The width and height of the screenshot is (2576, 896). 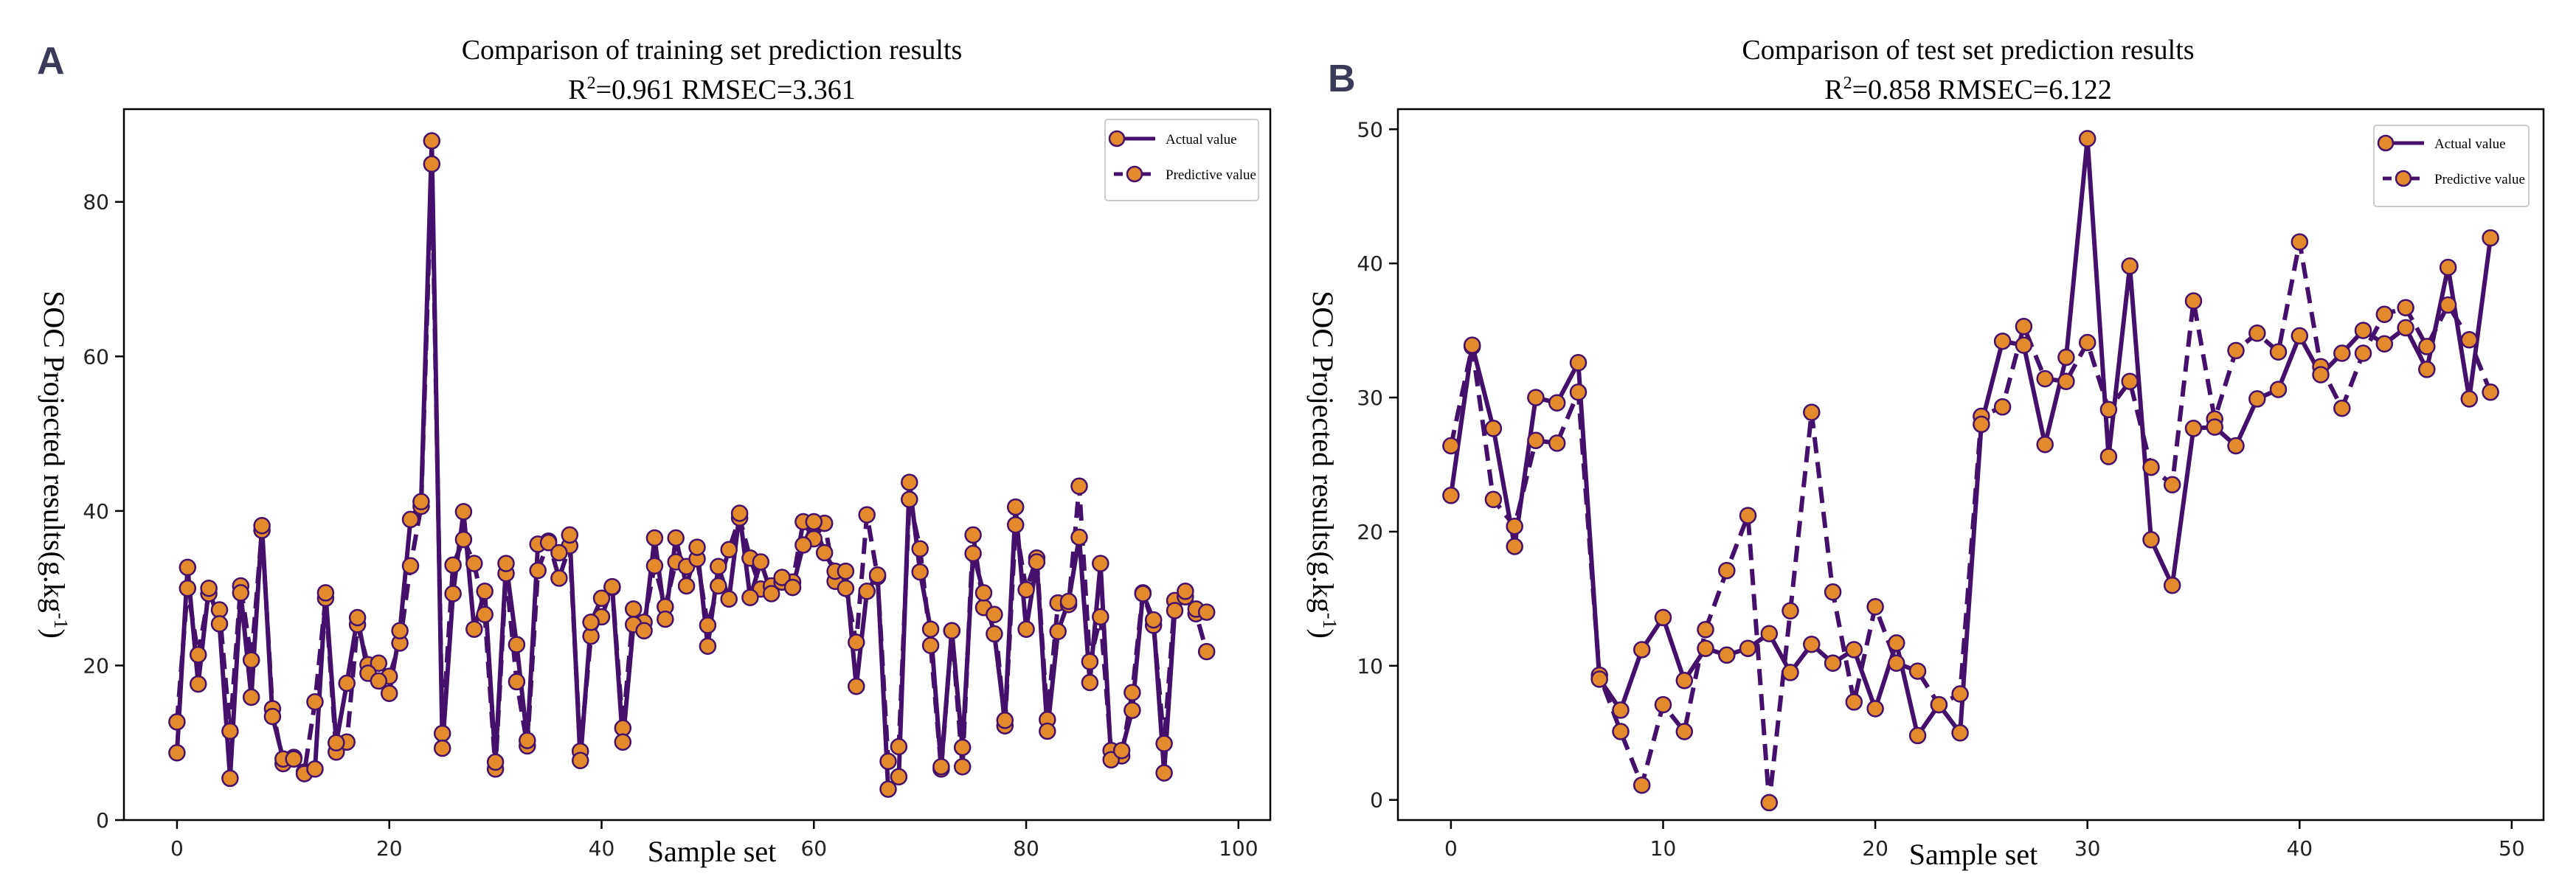 What do you see at coordinates (1026, 849) in the screenshot?
I see `x-tick-label-a: 80` at bounding box center [1026, 849].